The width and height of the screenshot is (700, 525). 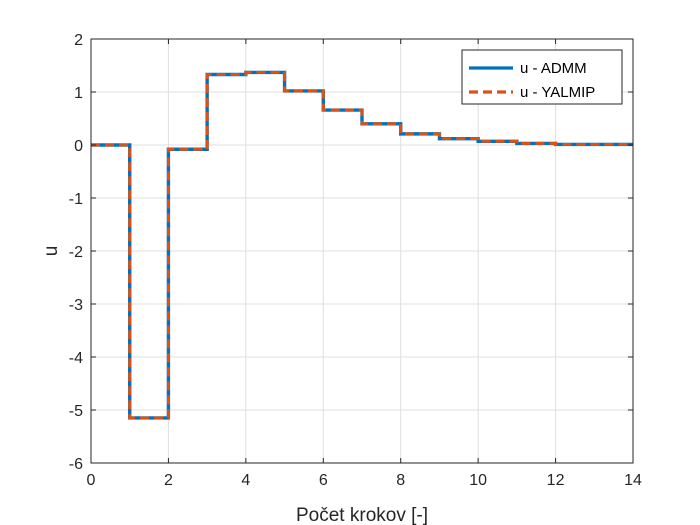 I want to click on x-tick-label-6: 12, so click(x=556, y=480).